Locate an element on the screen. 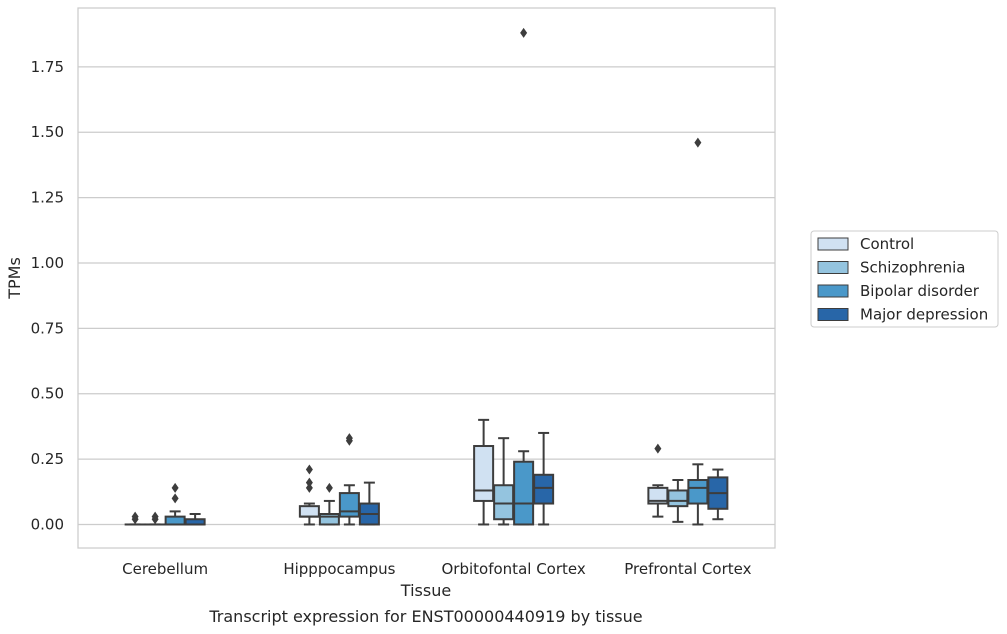 This screenshot has height=634, width=1007. legend-frame is located at coordinates (904, 279).